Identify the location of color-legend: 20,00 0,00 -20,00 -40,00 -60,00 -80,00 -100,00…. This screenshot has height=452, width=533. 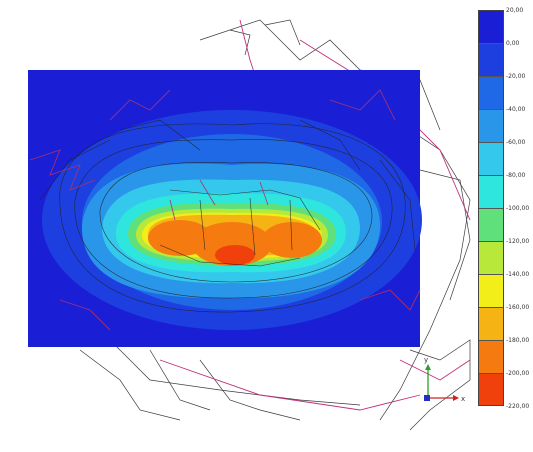
(504, 226).